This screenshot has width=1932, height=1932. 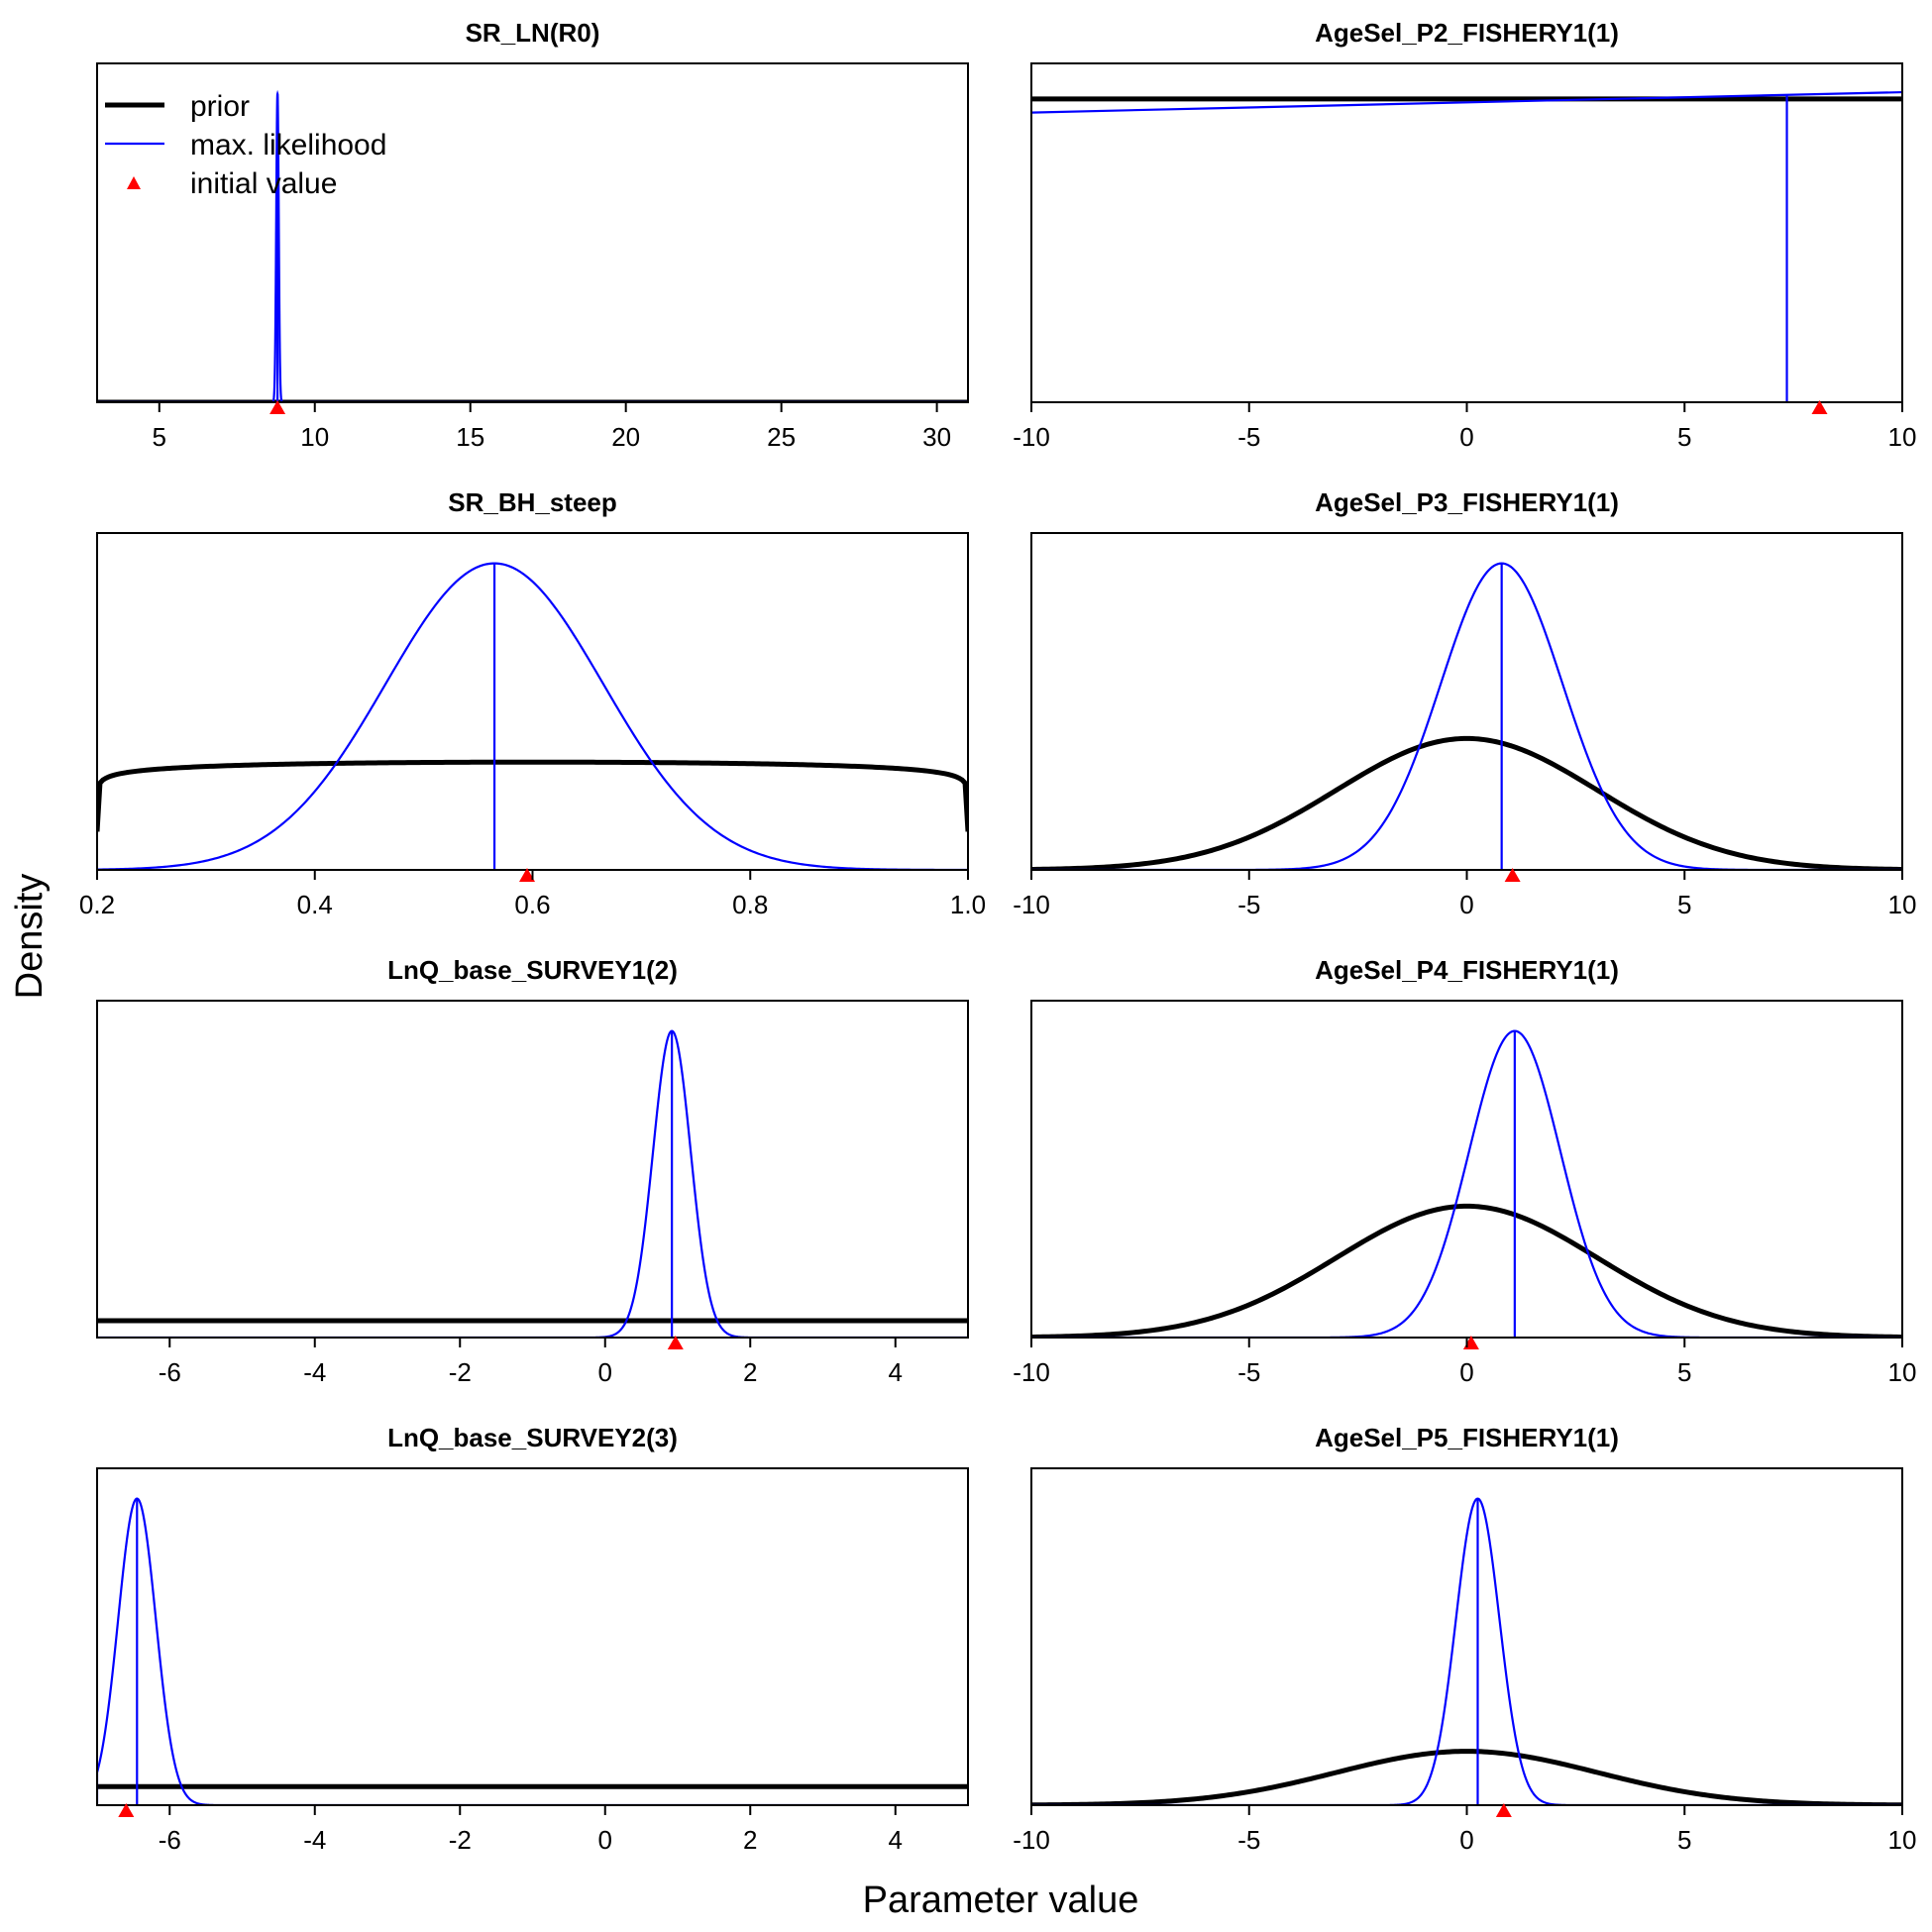 I want to click on panel-title: SR_BH_steep, so click(x=533, y=502).